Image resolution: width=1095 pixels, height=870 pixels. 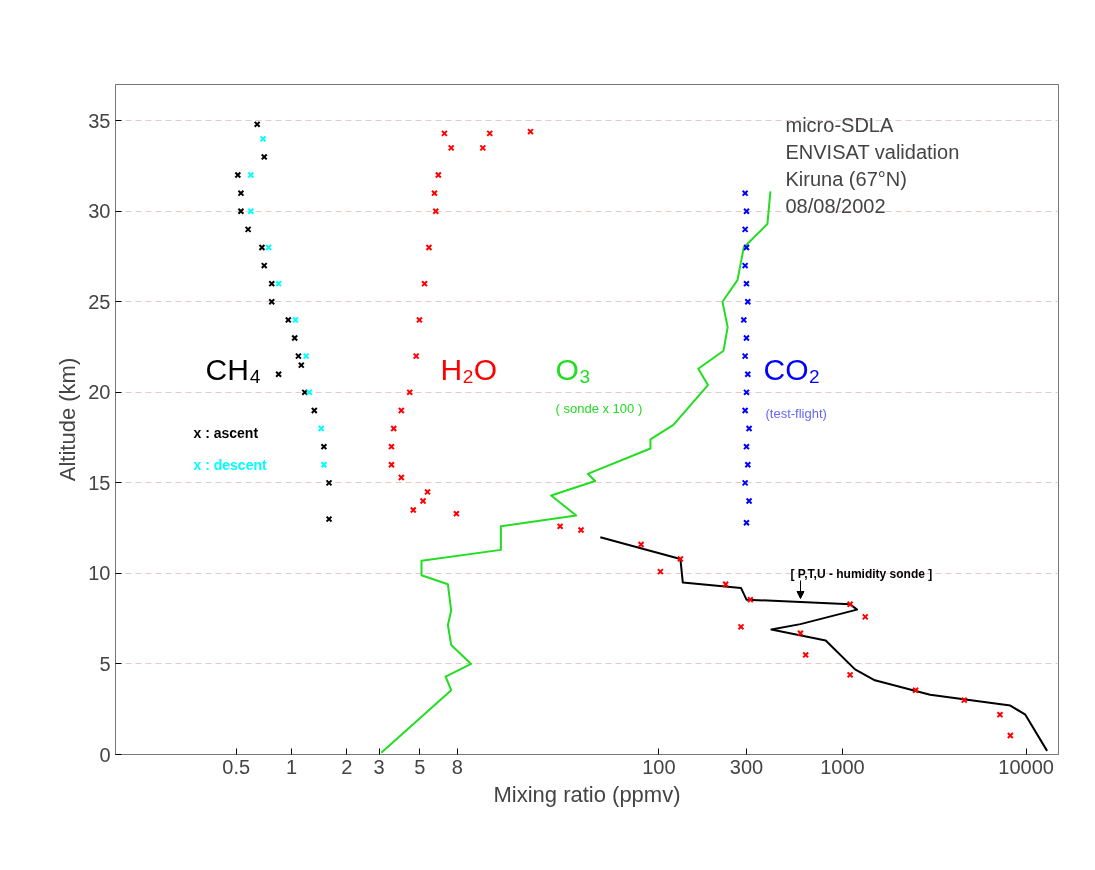 What do you see at coordinates (99, 392) in the screenshot?
I see `y-tick-label: 20` at bounding box center [99, 392].